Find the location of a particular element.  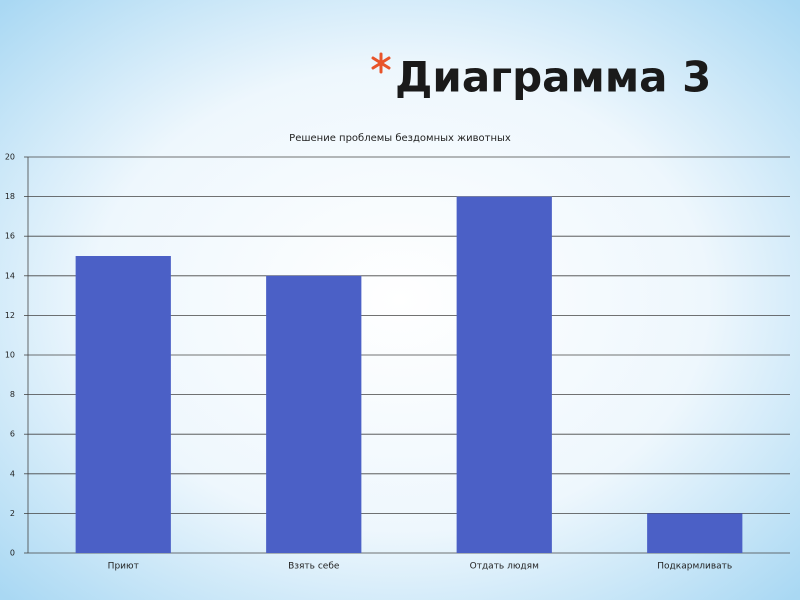

y-tick-label: 20 is located at coordinates (10, 157).